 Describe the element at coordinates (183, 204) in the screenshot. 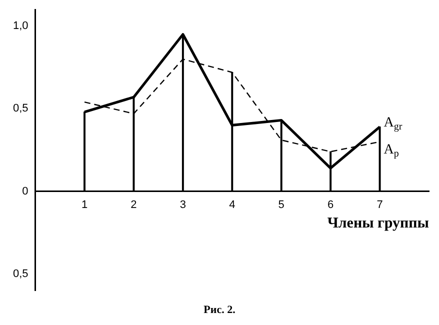

I see `x-tick-label: 3` at that location.